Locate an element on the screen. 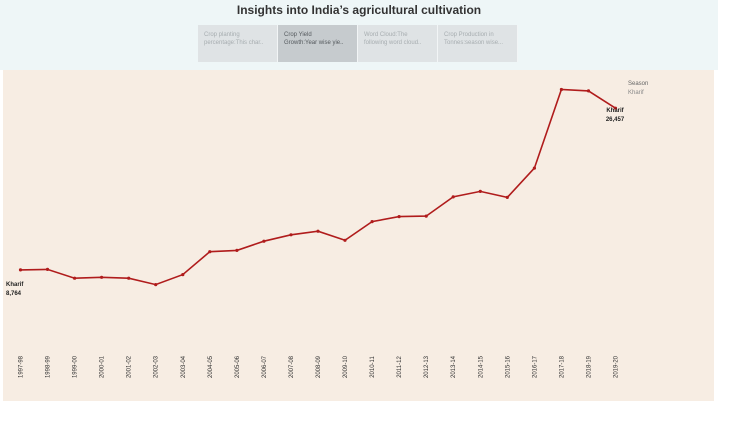 This screenshot has height=423, width=729. x-tick-label: 1997-98 is located at coordinates (22, 366).